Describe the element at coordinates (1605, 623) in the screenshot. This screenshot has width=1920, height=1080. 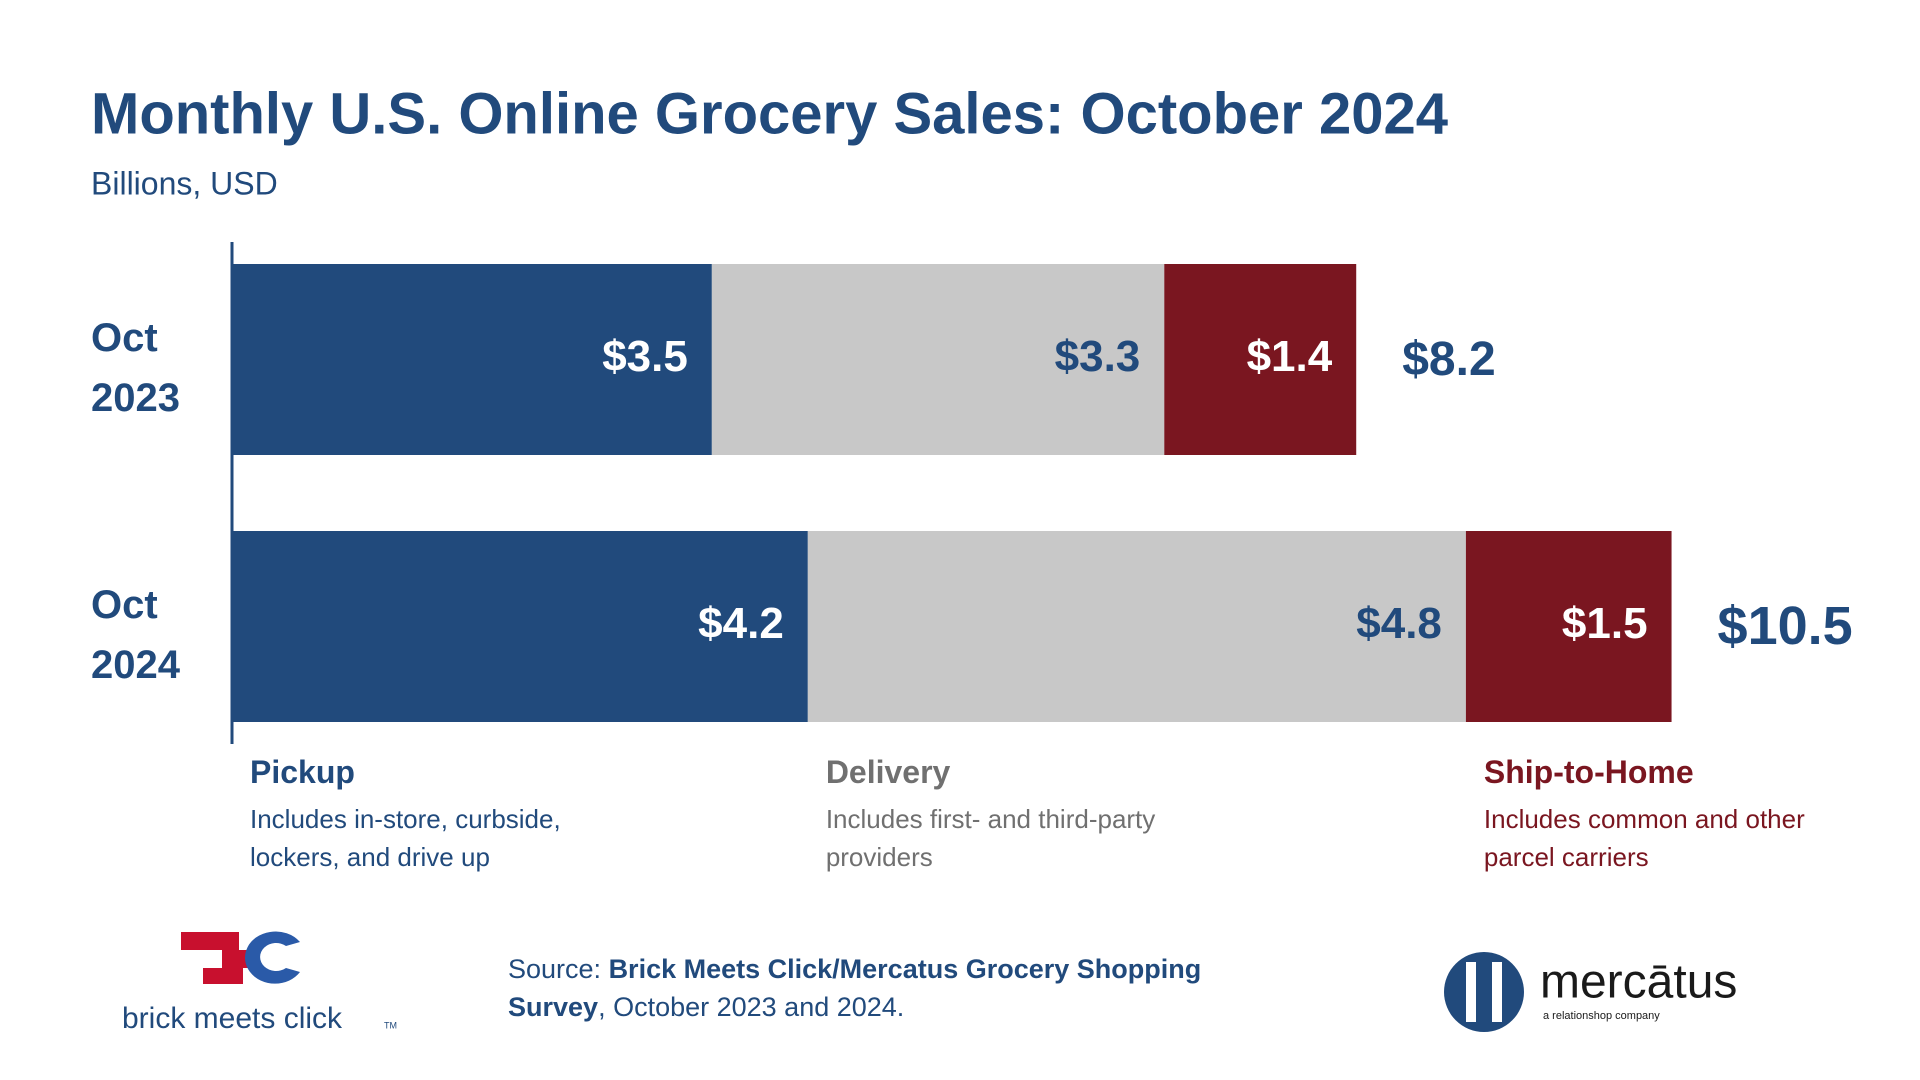
I see `value-label: $1.5` at that location.